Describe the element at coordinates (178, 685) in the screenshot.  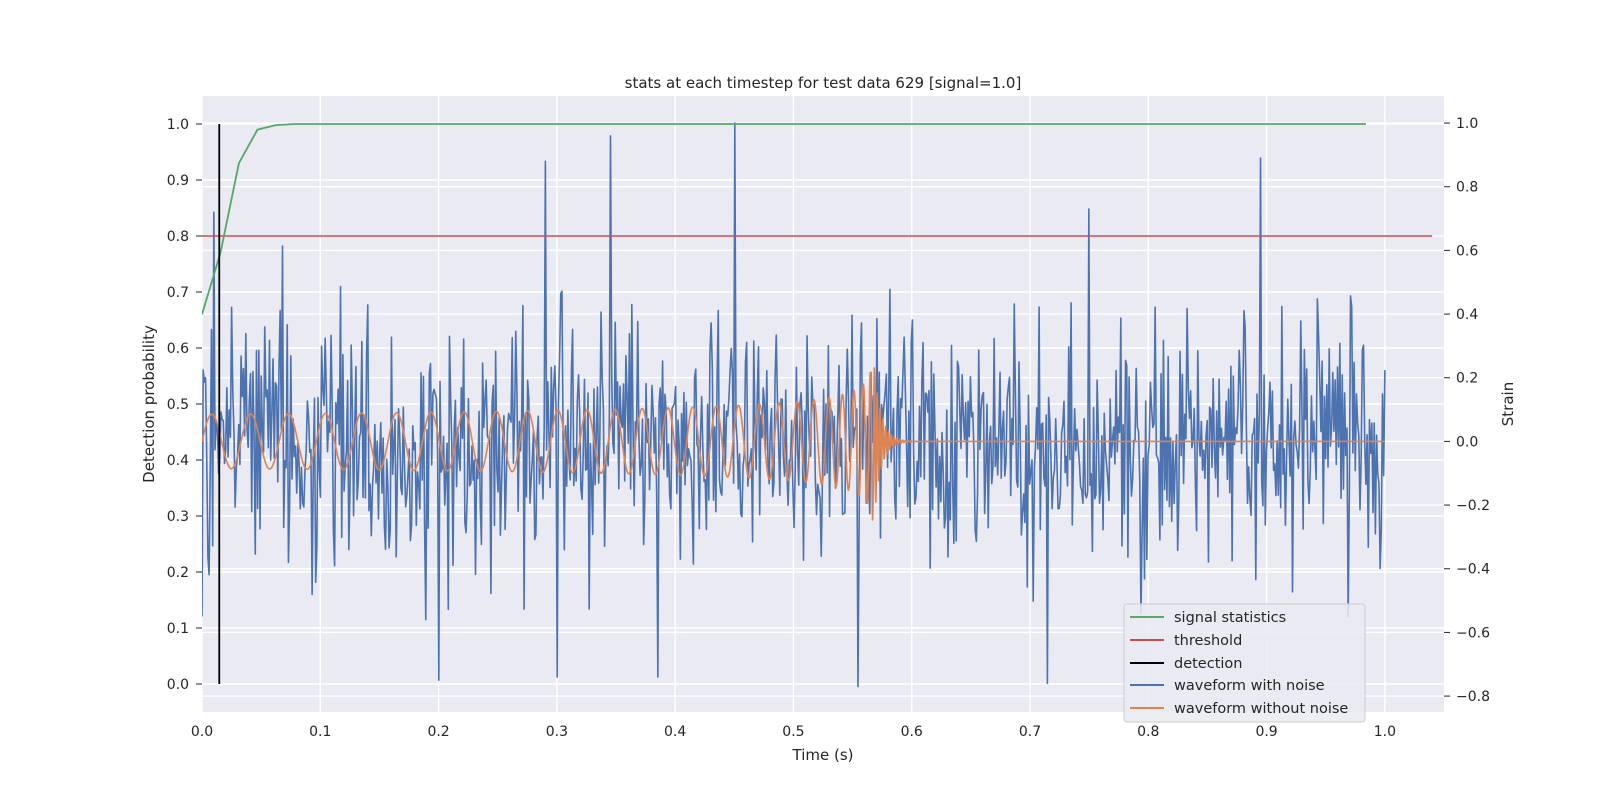
I see `y-left-tick-label: 0.0` at that location.